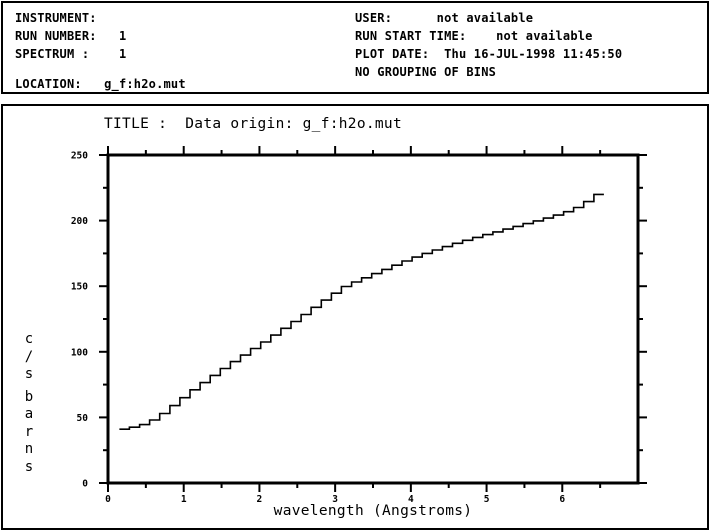  I want to click on y-axis-label-char: b, so click(29, 396).